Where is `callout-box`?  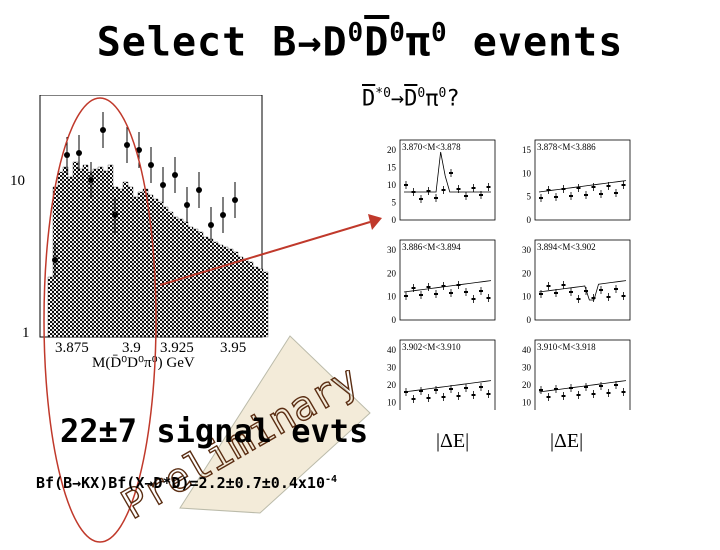
callout-box is located at coordinates (275, 424).